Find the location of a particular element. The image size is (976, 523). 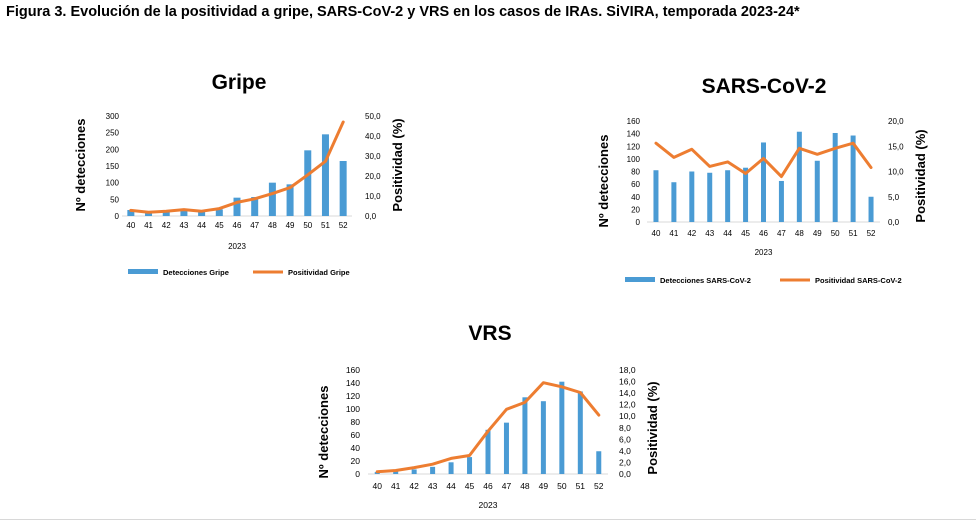

sars-chart-title: SARS-CoV-2 is located at coordinates (764, 86).